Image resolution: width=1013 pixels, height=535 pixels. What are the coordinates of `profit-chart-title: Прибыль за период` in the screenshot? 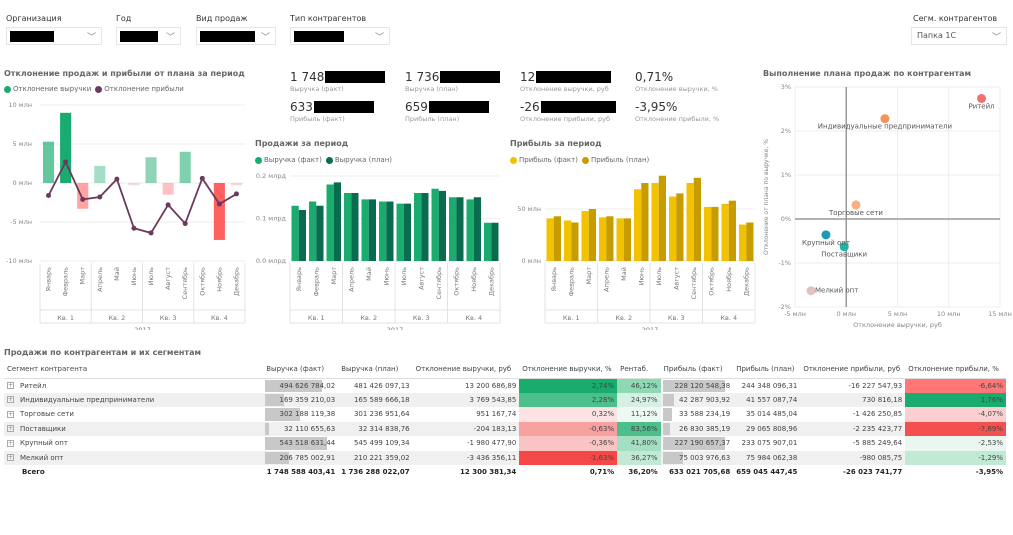 It's located at (556, 143).